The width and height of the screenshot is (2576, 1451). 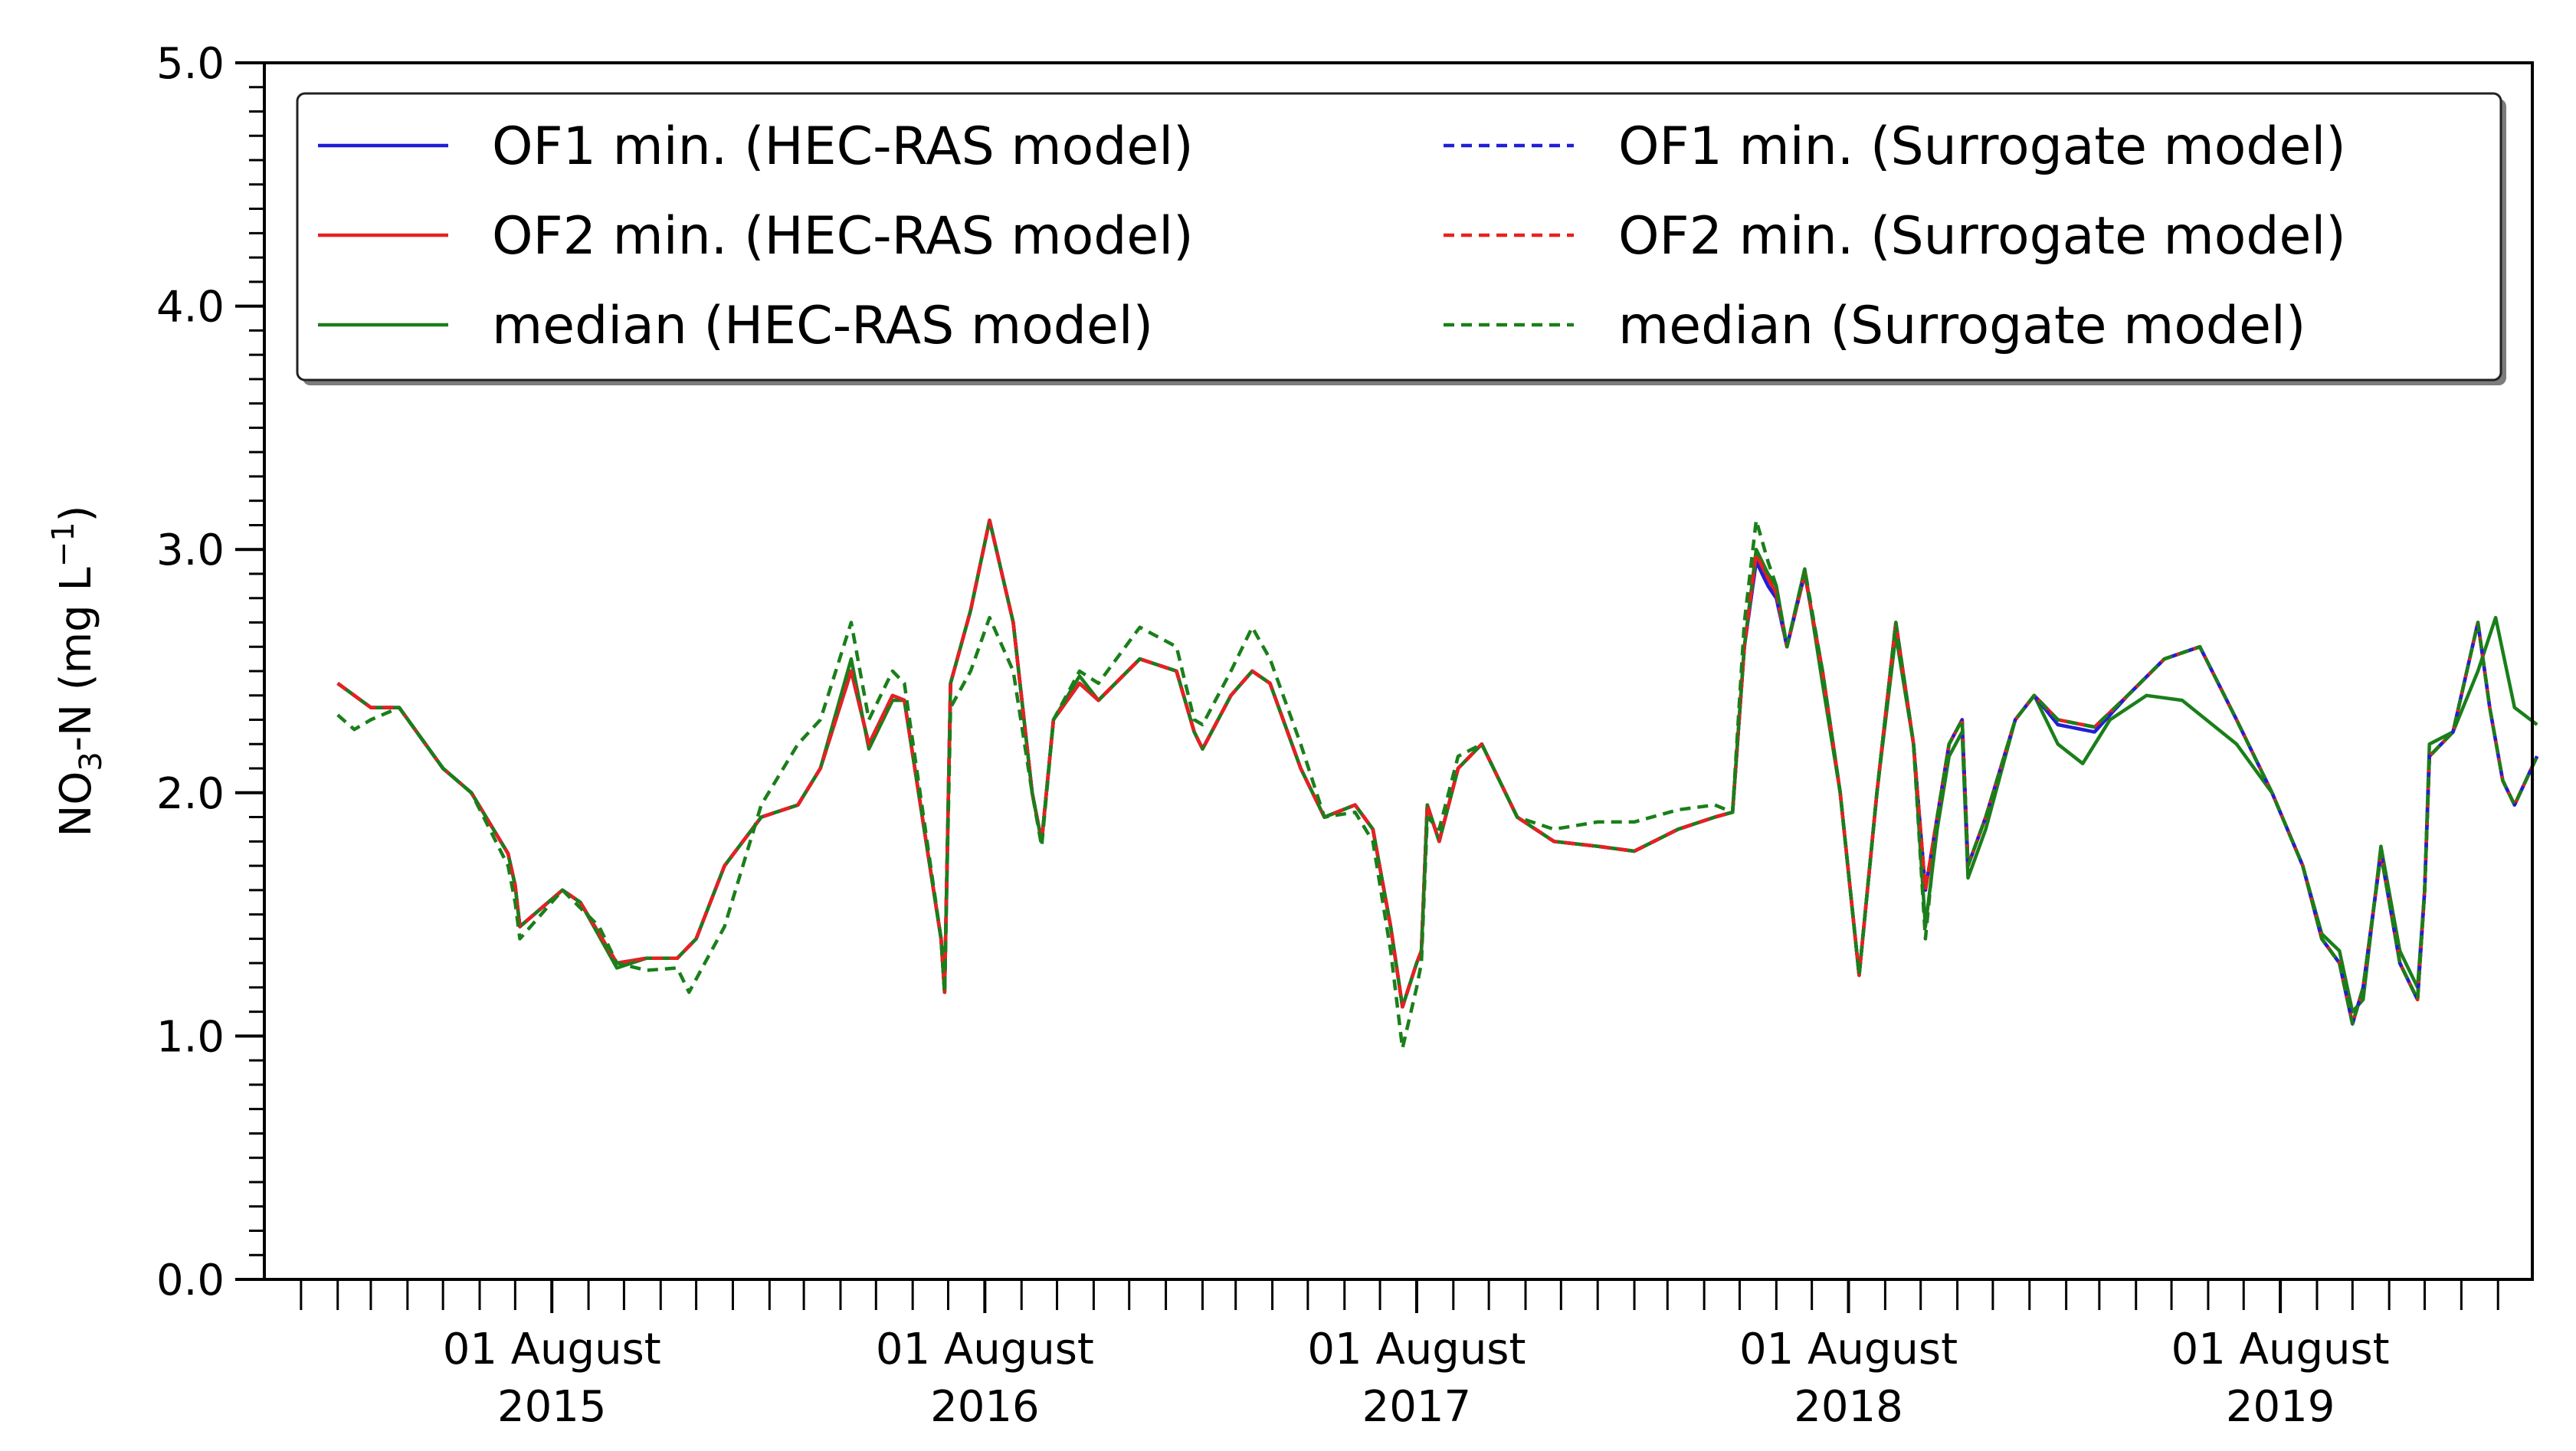 I want to click on y-axis: 0.0 1.0 2.0 3.0 4.0 5.0, so click(x=210, y=672).